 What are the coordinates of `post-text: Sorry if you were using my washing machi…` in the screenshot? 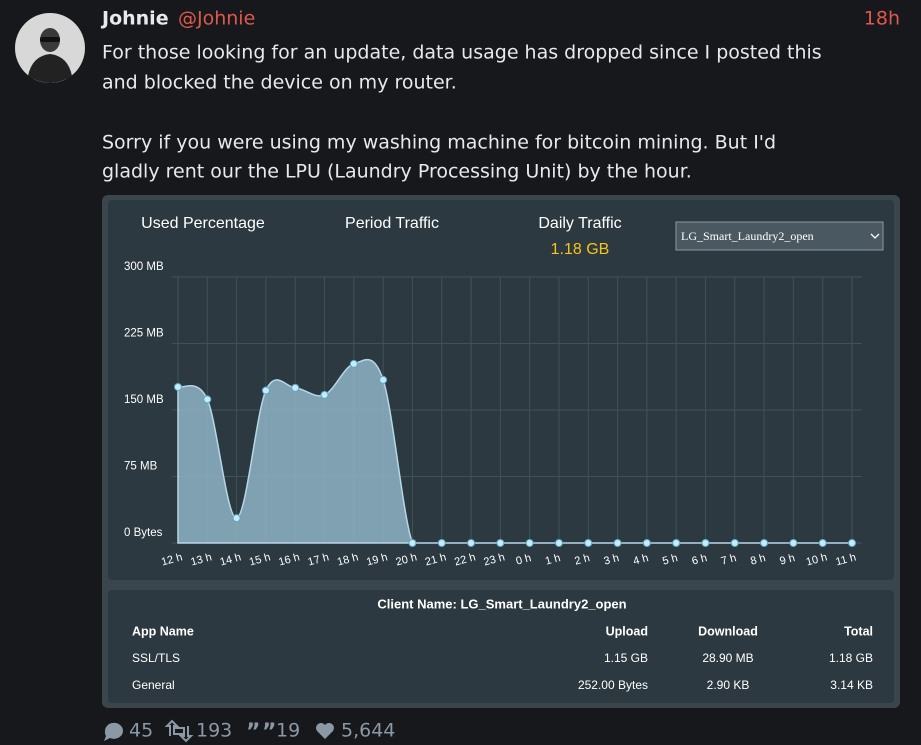 It's located at (439, 143).